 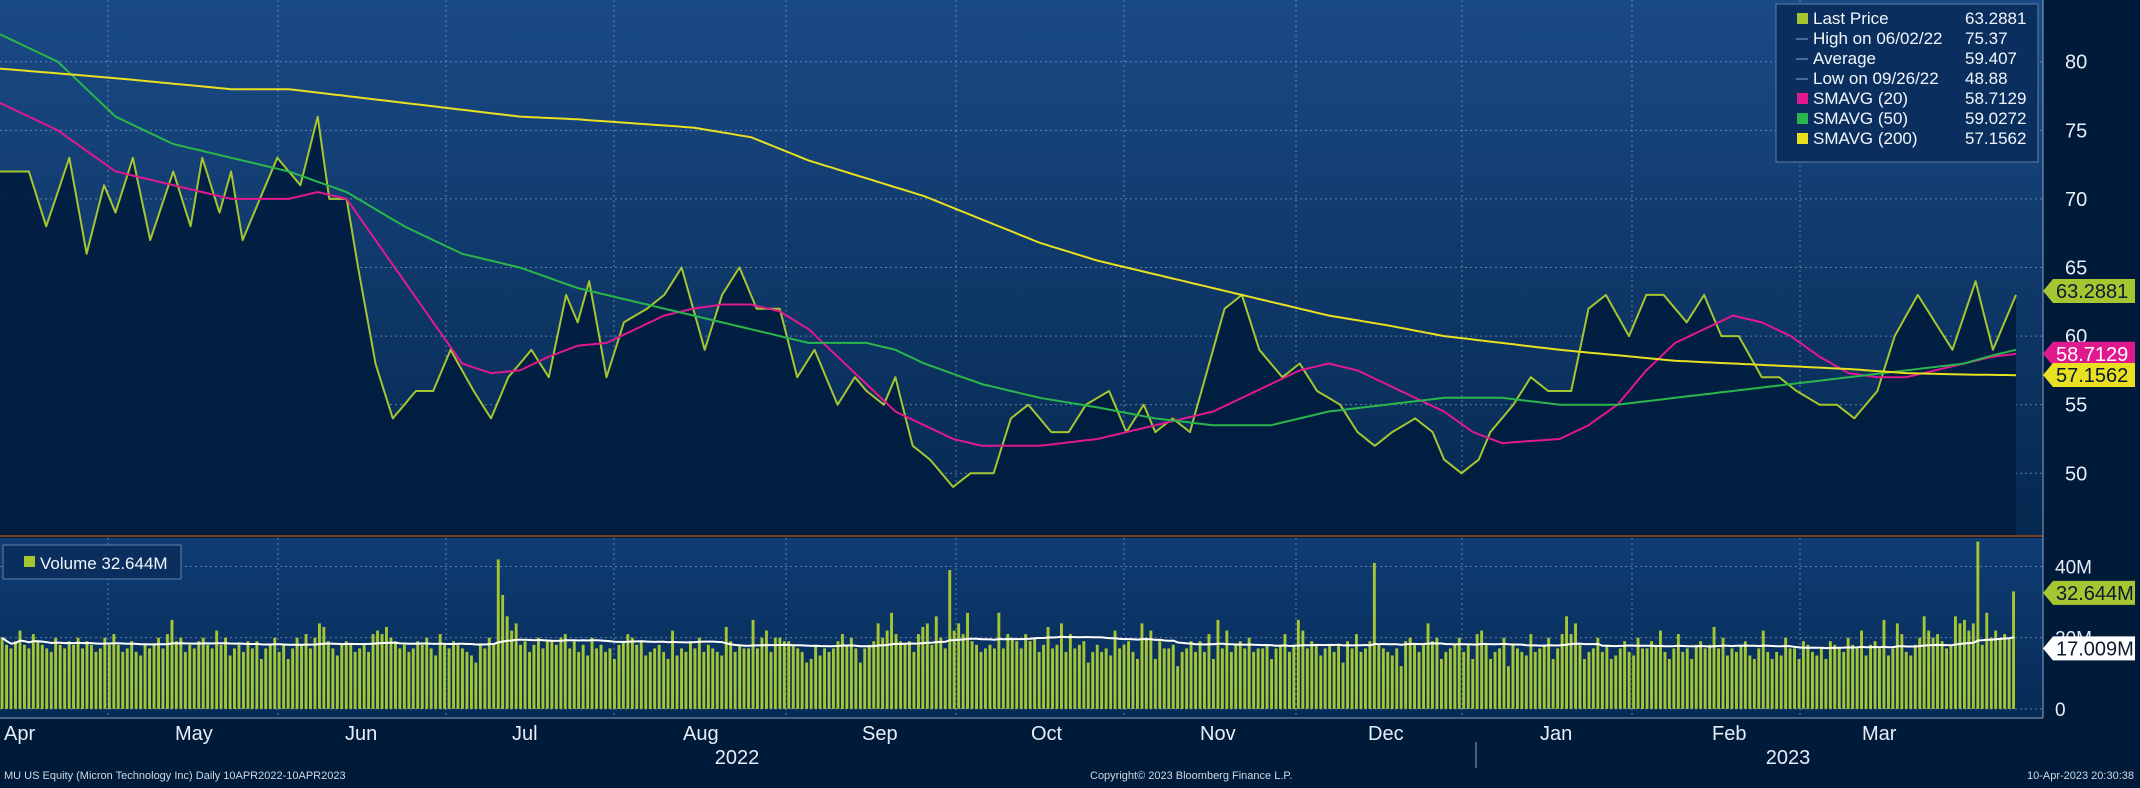 I want to click on svg-text: Low on 09/26/22, so click(x=1876, y=78).